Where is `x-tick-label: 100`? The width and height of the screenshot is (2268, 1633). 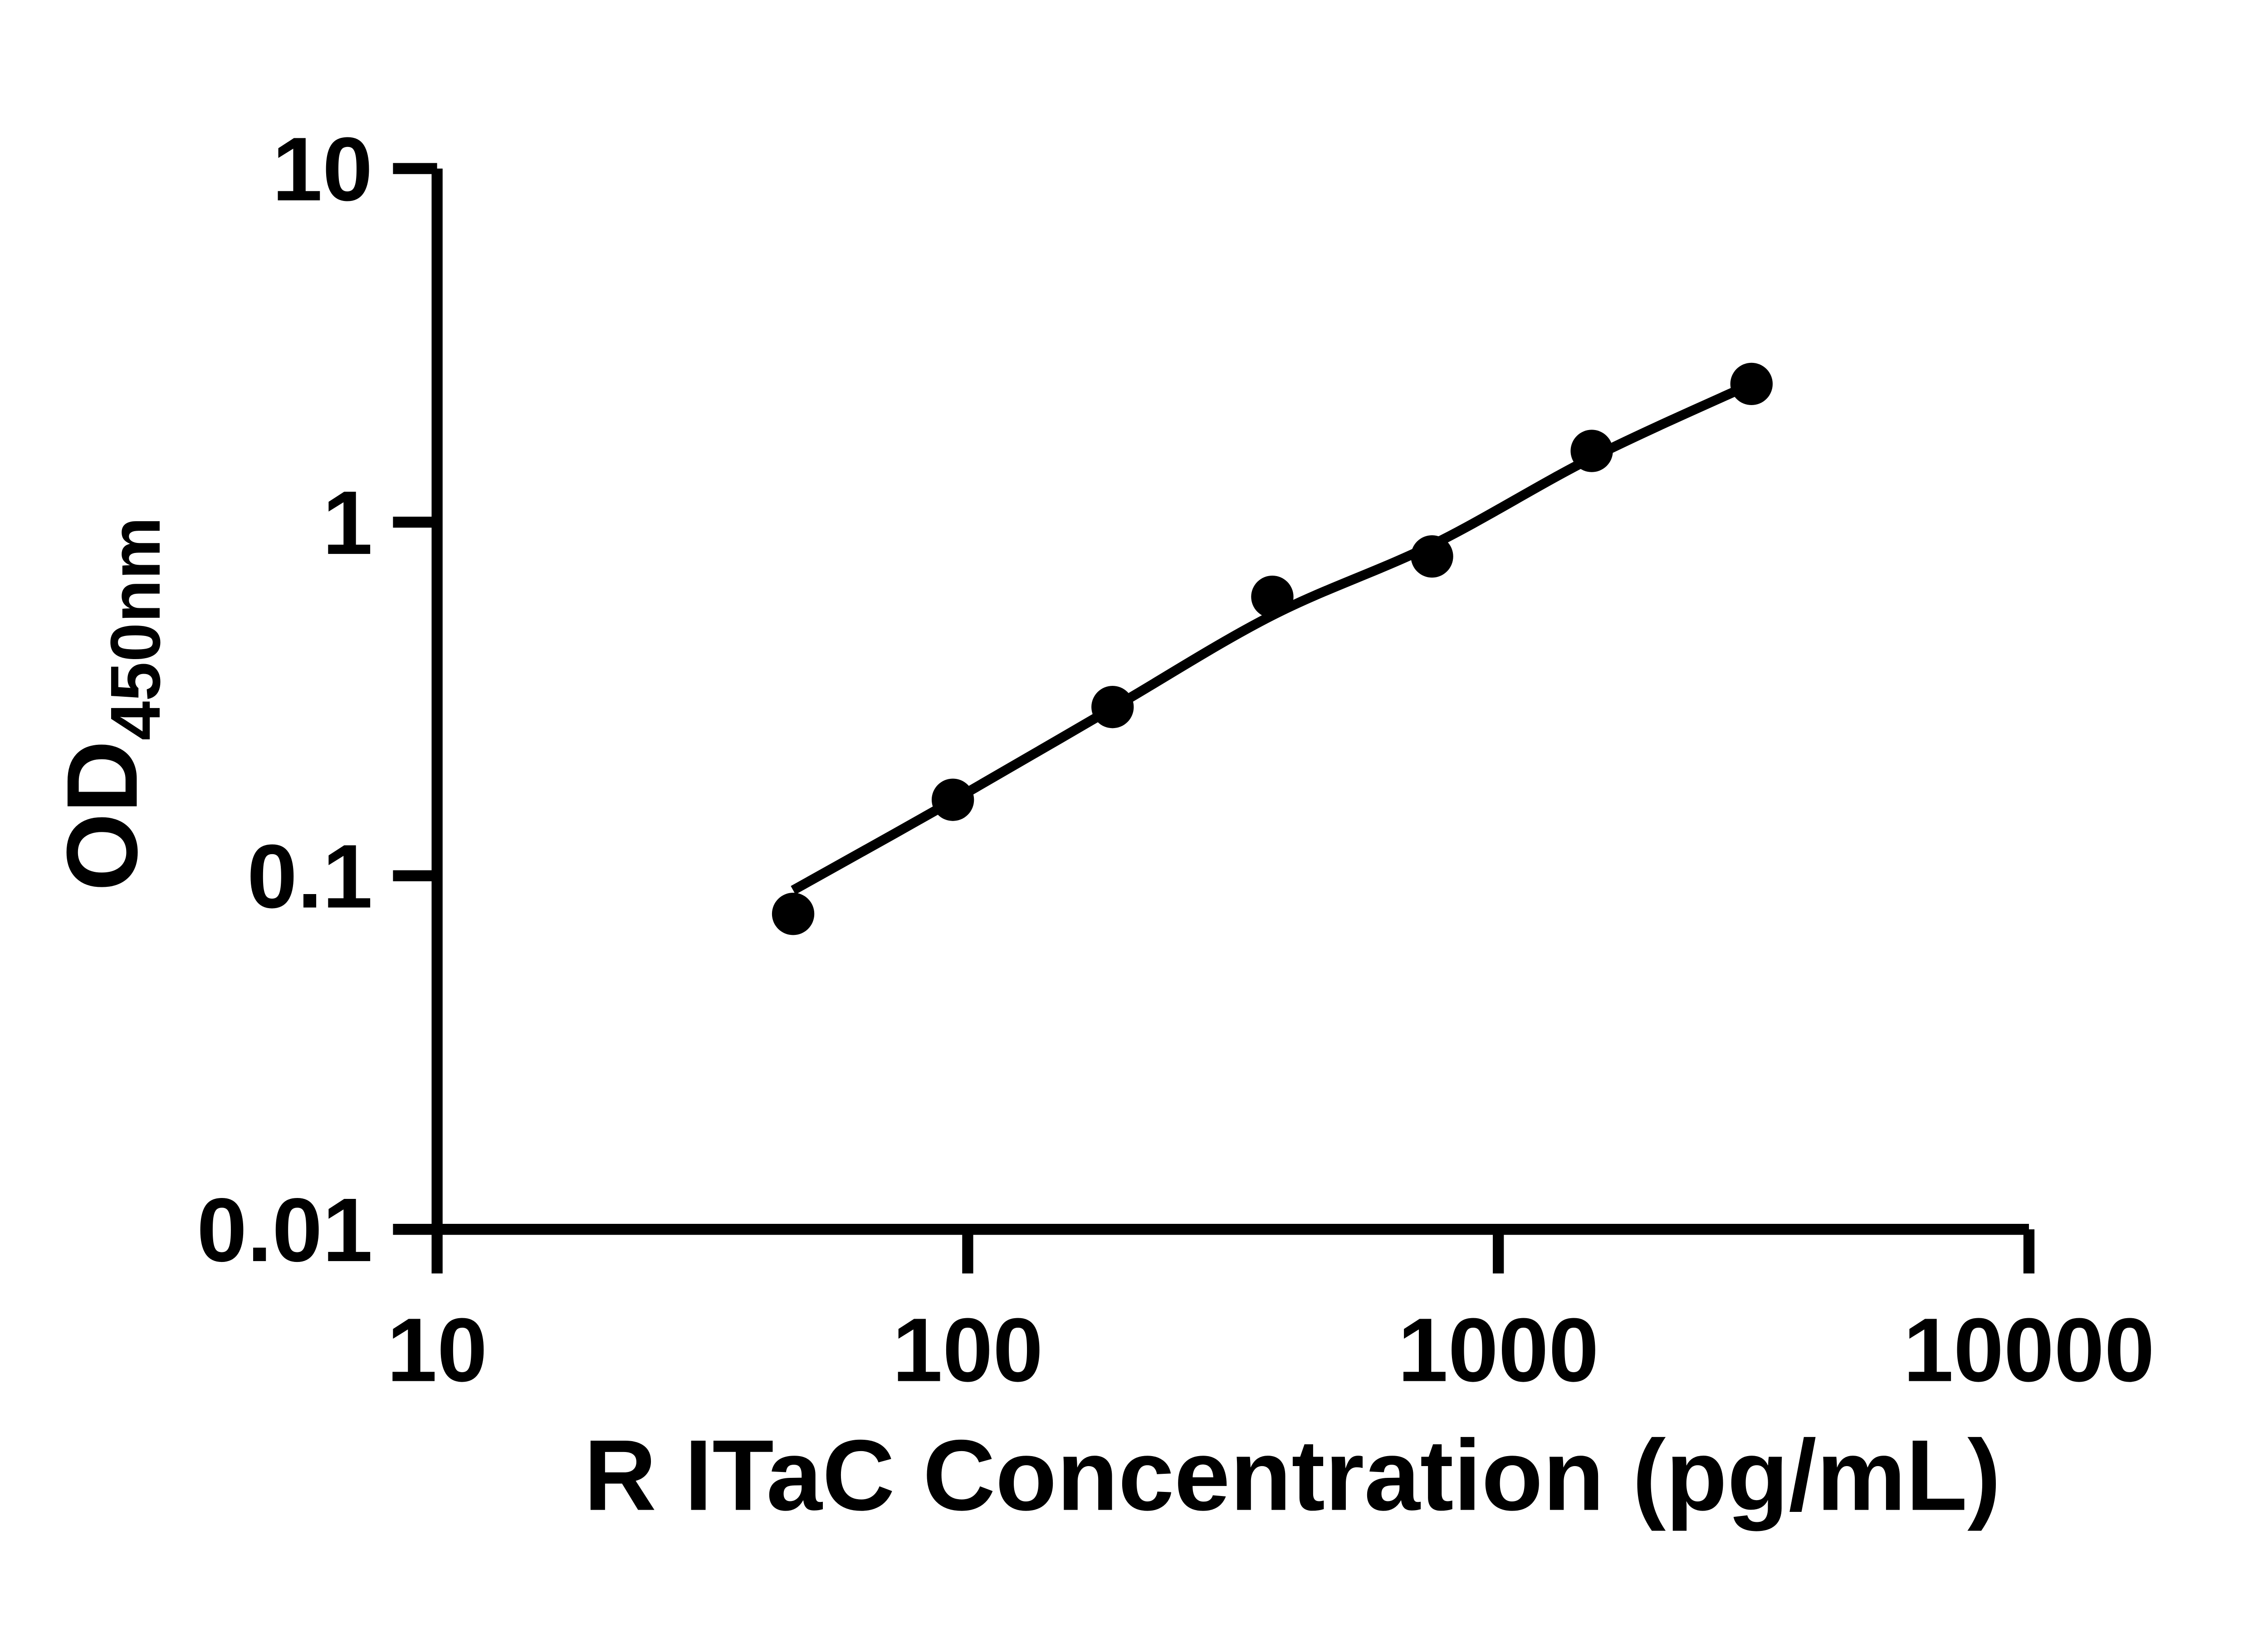
x-tick-label: 100 is located at coordinates (967, 1350).